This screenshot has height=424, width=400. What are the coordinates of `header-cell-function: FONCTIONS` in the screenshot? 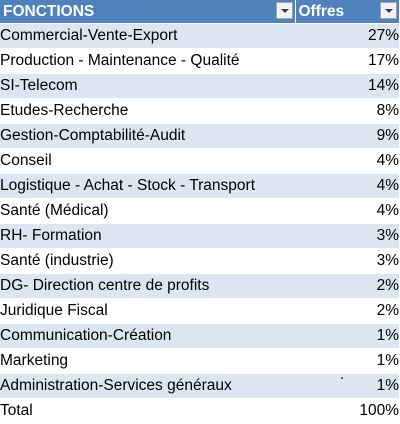 It's located at (148, 12).